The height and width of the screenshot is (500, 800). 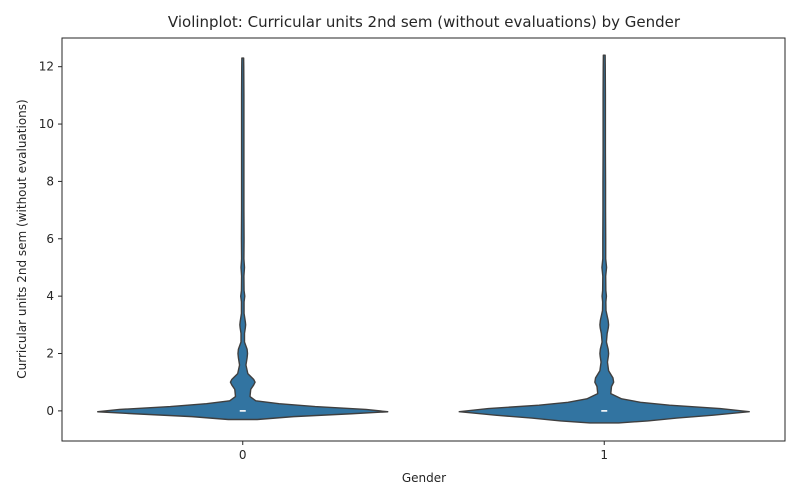 I want to click on y-tick-label-6: 6, so click(x=50, y=239).